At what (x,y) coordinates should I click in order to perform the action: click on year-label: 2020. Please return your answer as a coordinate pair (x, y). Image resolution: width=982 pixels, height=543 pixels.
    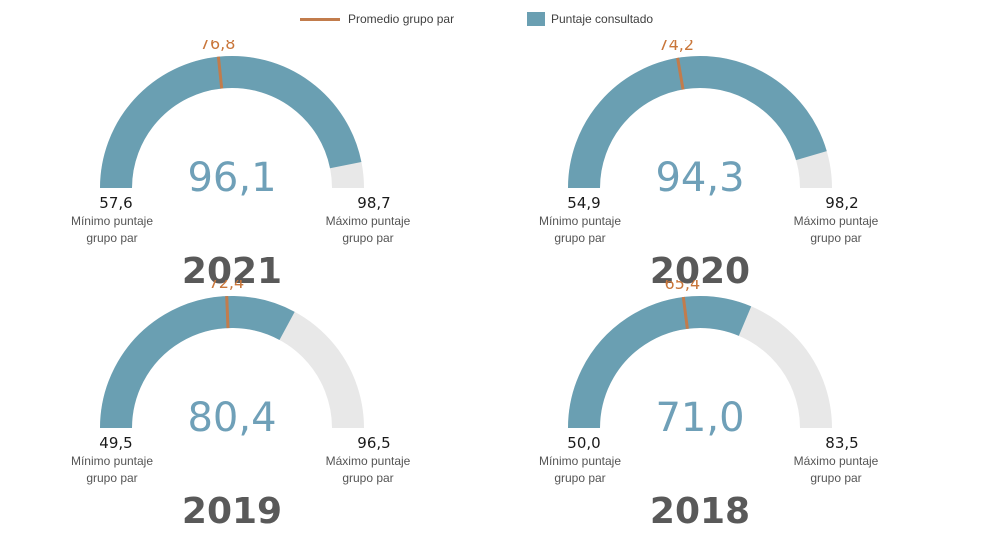
    Looking at the image, I should click on (700, 271).